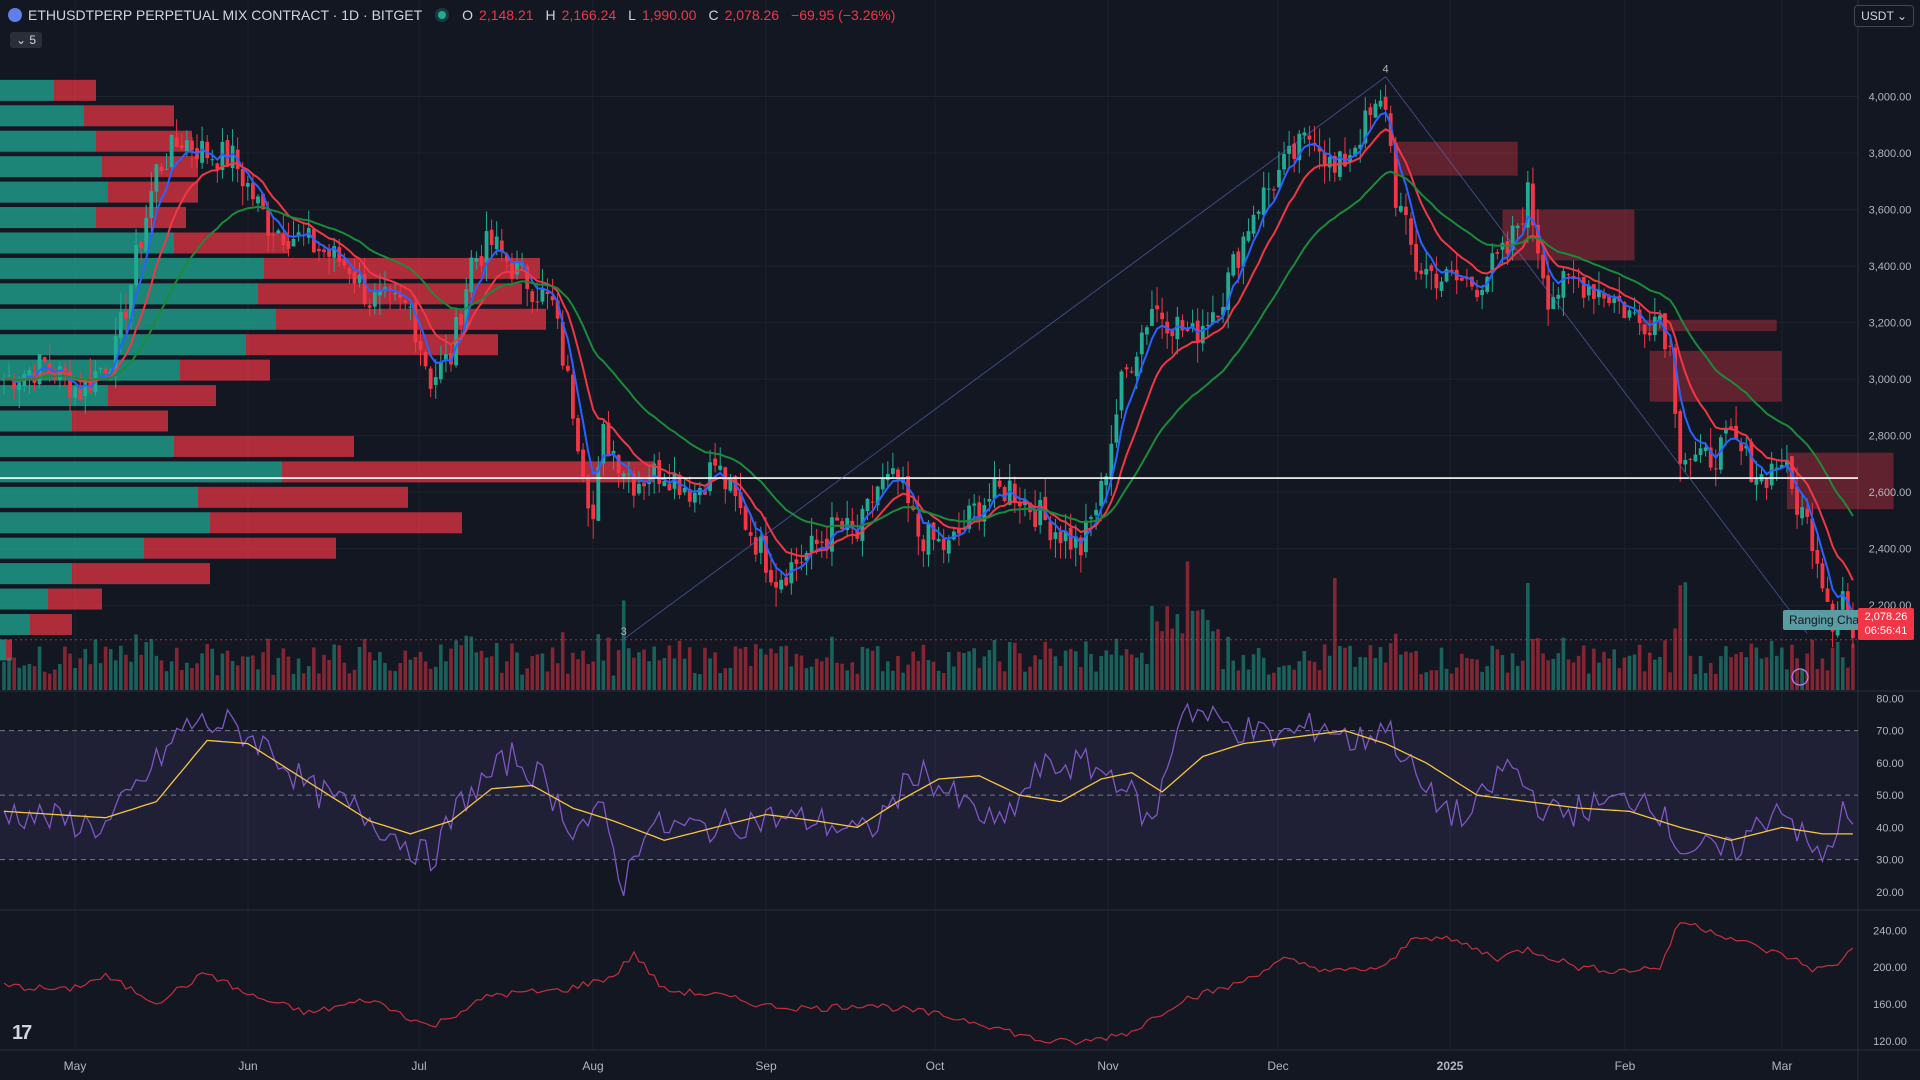 This screenshot has width=1920, height=1080. Describe the element at coordinates (442, 15) in the screenshot. I see `market-status-icon` at that location.